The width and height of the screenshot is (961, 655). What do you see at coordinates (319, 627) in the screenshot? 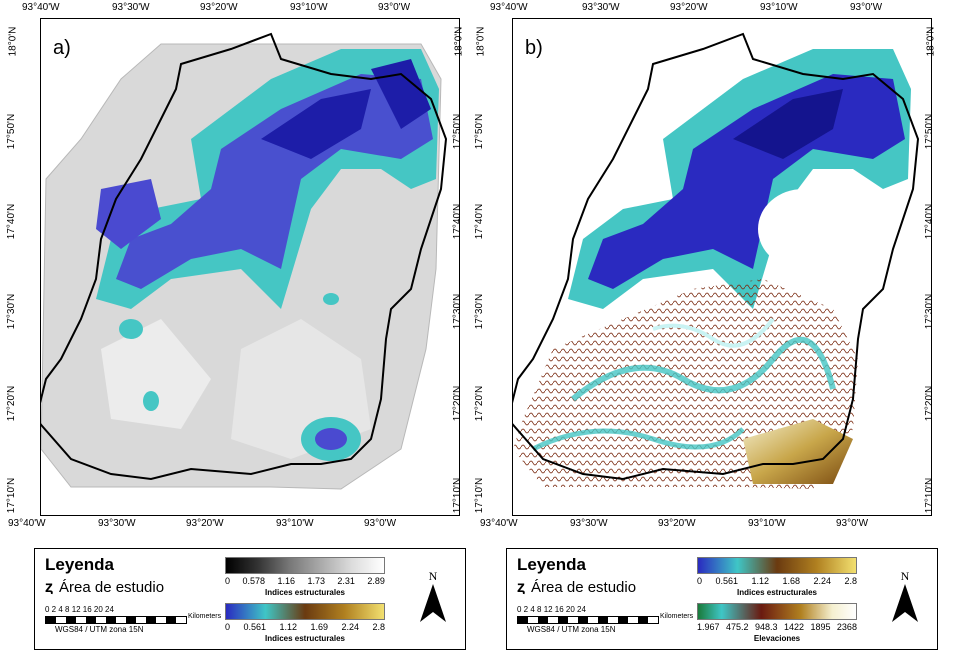
I see `ramp-label: 1.69` at bounding box center [319, 627].